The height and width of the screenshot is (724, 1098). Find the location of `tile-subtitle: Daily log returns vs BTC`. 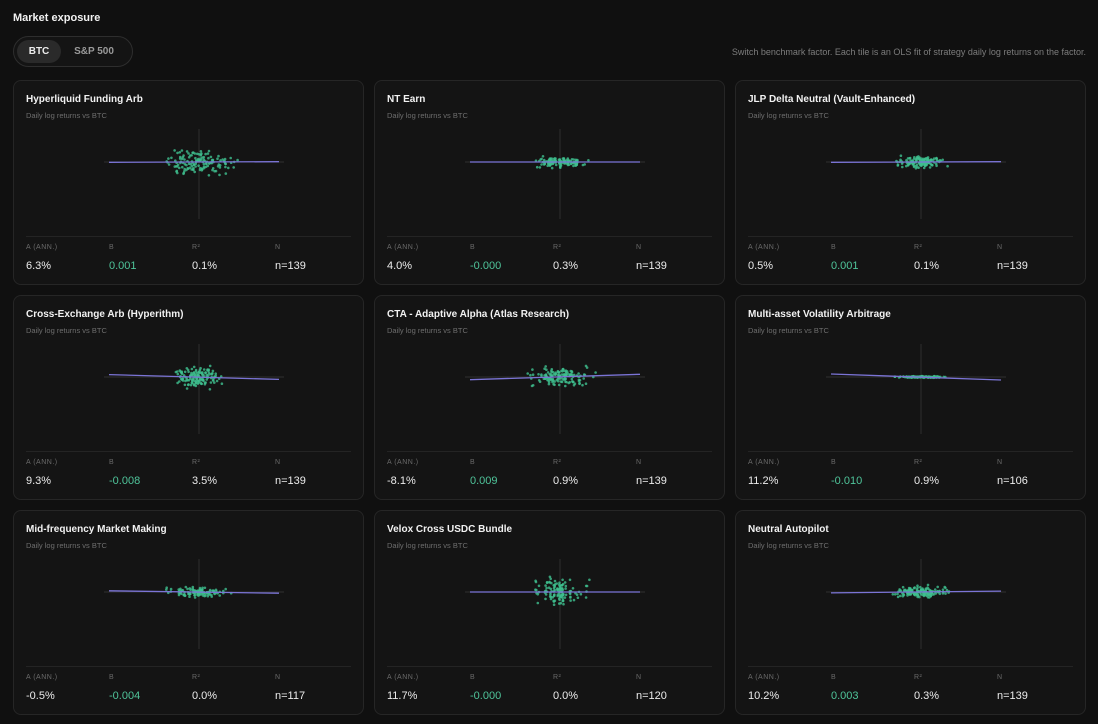

tile-subtitle: Daily log returns vs BTC is located at coordinates (788, 545).